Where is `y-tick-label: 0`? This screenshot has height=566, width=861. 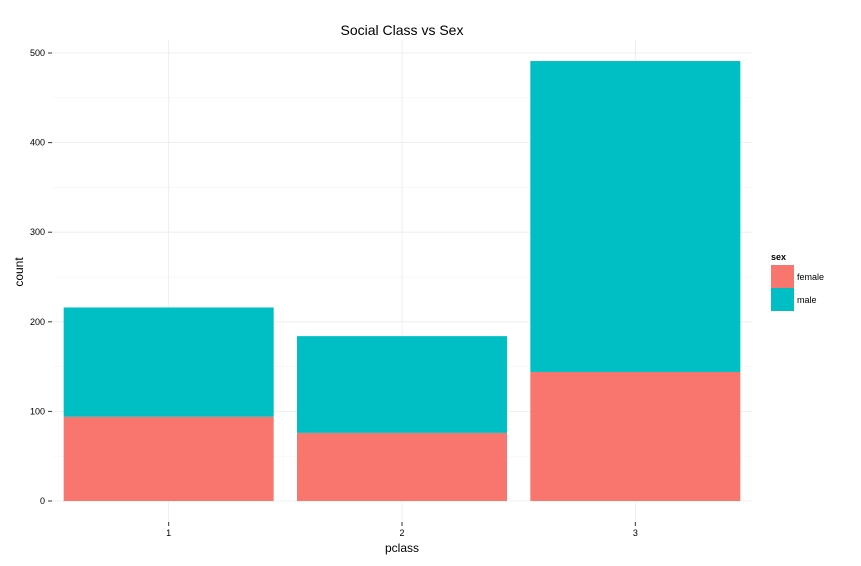
y-tick-label: 0 is located at coordinates (42, 501).